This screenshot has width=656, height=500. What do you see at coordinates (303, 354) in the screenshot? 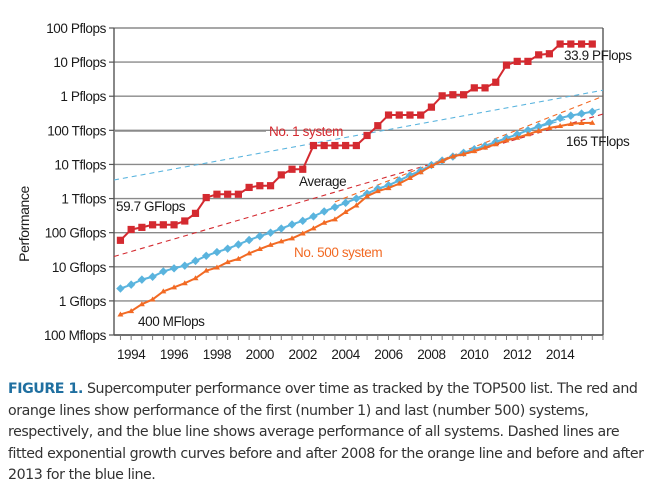
I see `x-tick-label: 2002` at bounding box center [303, 354].